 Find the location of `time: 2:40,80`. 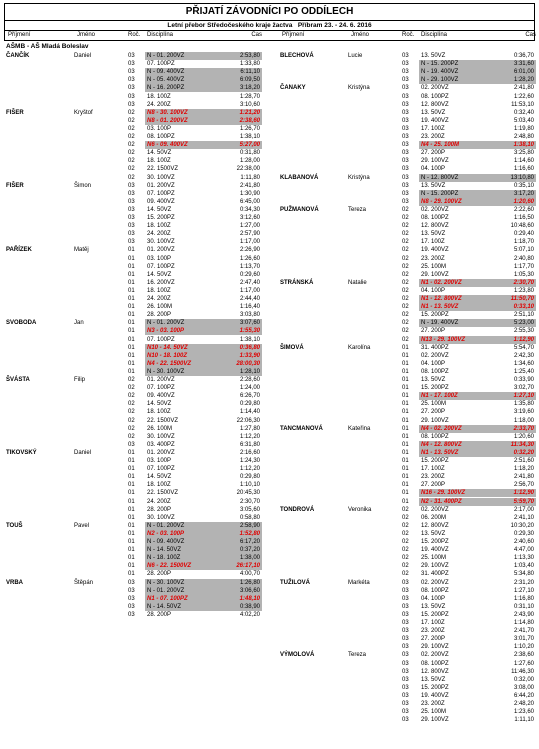

time: 2:40,80 is located at coordinates (523, 258).